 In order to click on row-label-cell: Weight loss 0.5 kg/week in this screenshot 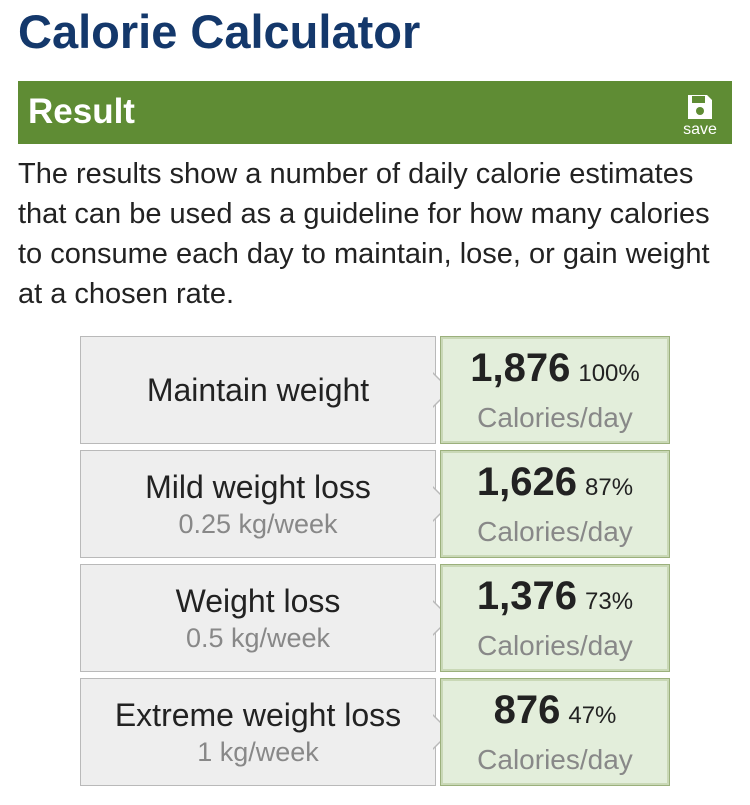, I will do `click(258, 618)`.